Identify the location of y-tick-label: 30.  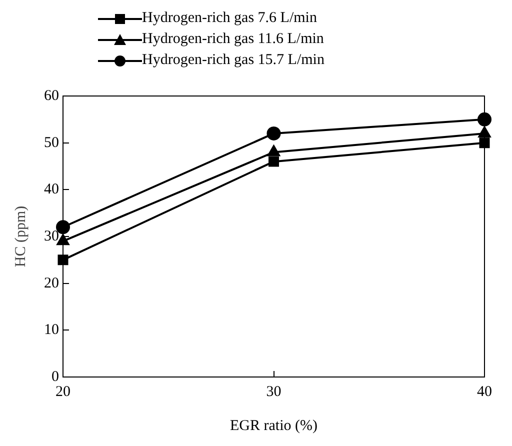
(51, 236).